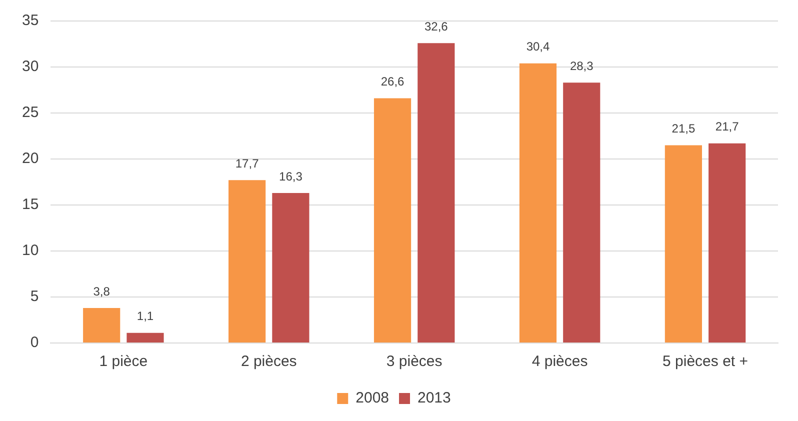 Image resolution: width=798 pixels, height=421 pixels. I want to click on x-tick-label: 1 pièce, so click(123, 361).